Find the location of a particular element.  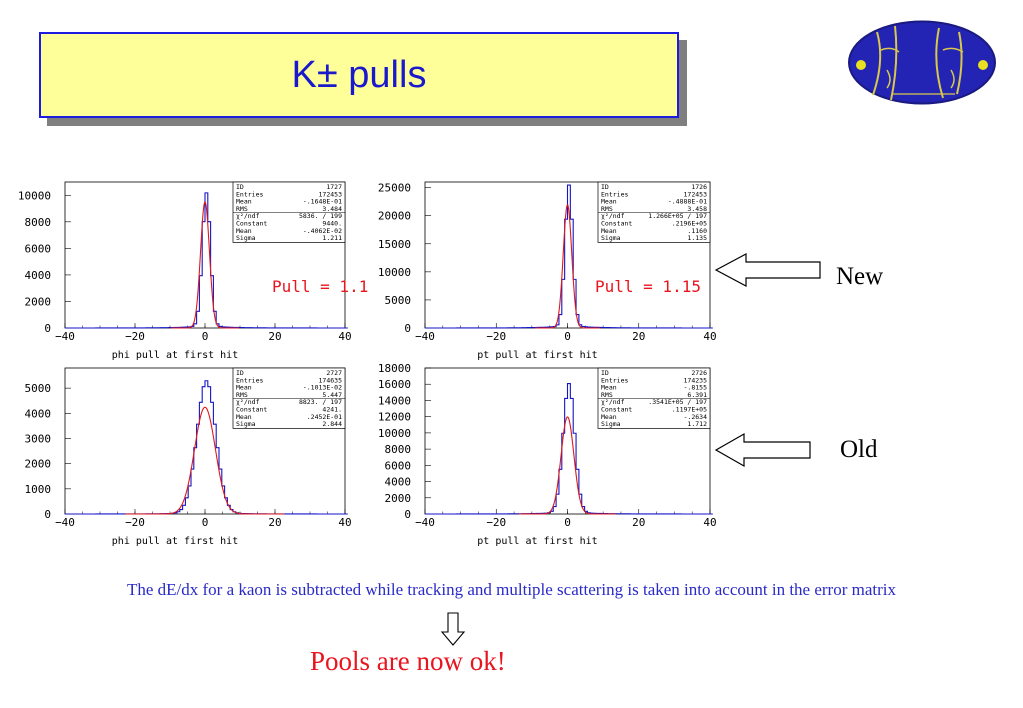

stats-value: .2452E-01 is located at coordinates (324, 417).